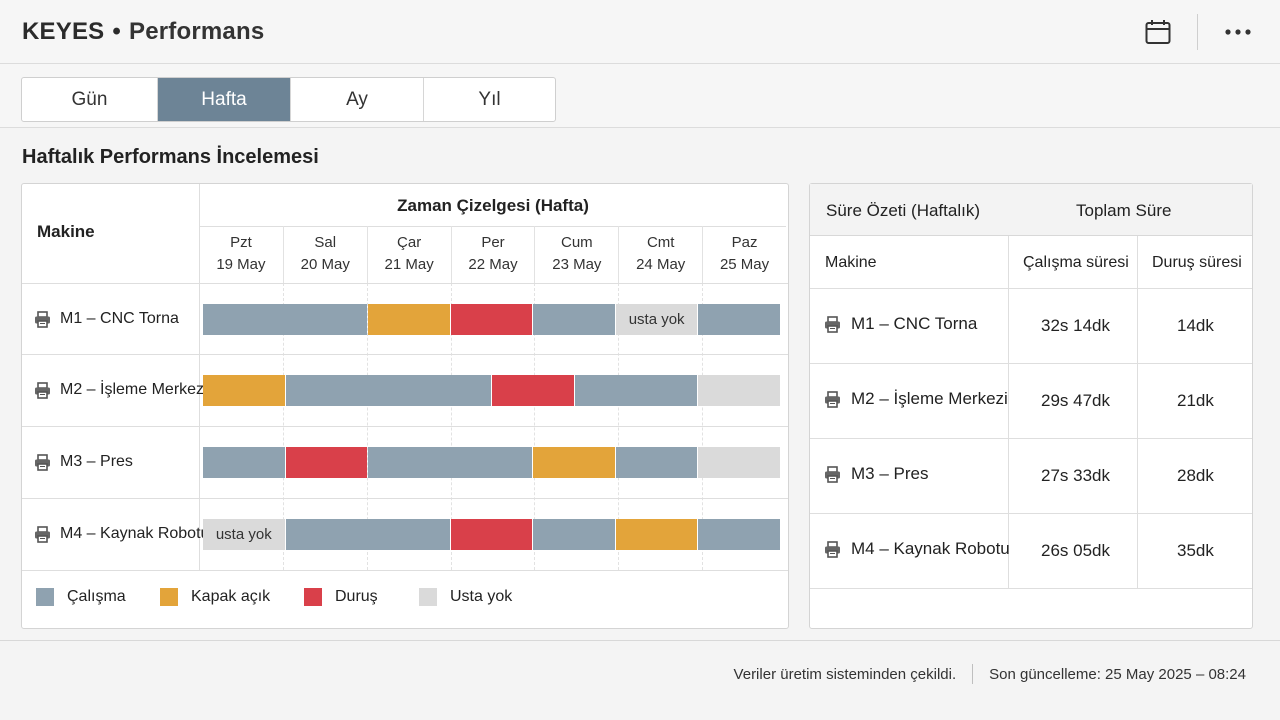 This screenshot has height=720, width=1280. I want to click on period-tabs: Gün Hafta Ay Yıl, so click(288, 99).